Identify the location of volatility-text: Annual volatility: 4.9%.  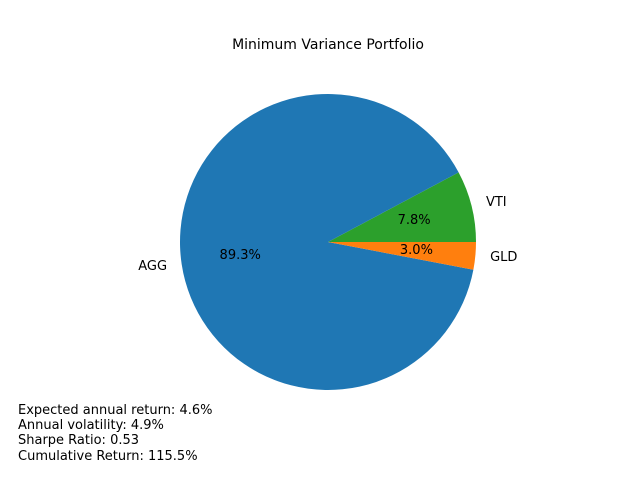
(91, 426).